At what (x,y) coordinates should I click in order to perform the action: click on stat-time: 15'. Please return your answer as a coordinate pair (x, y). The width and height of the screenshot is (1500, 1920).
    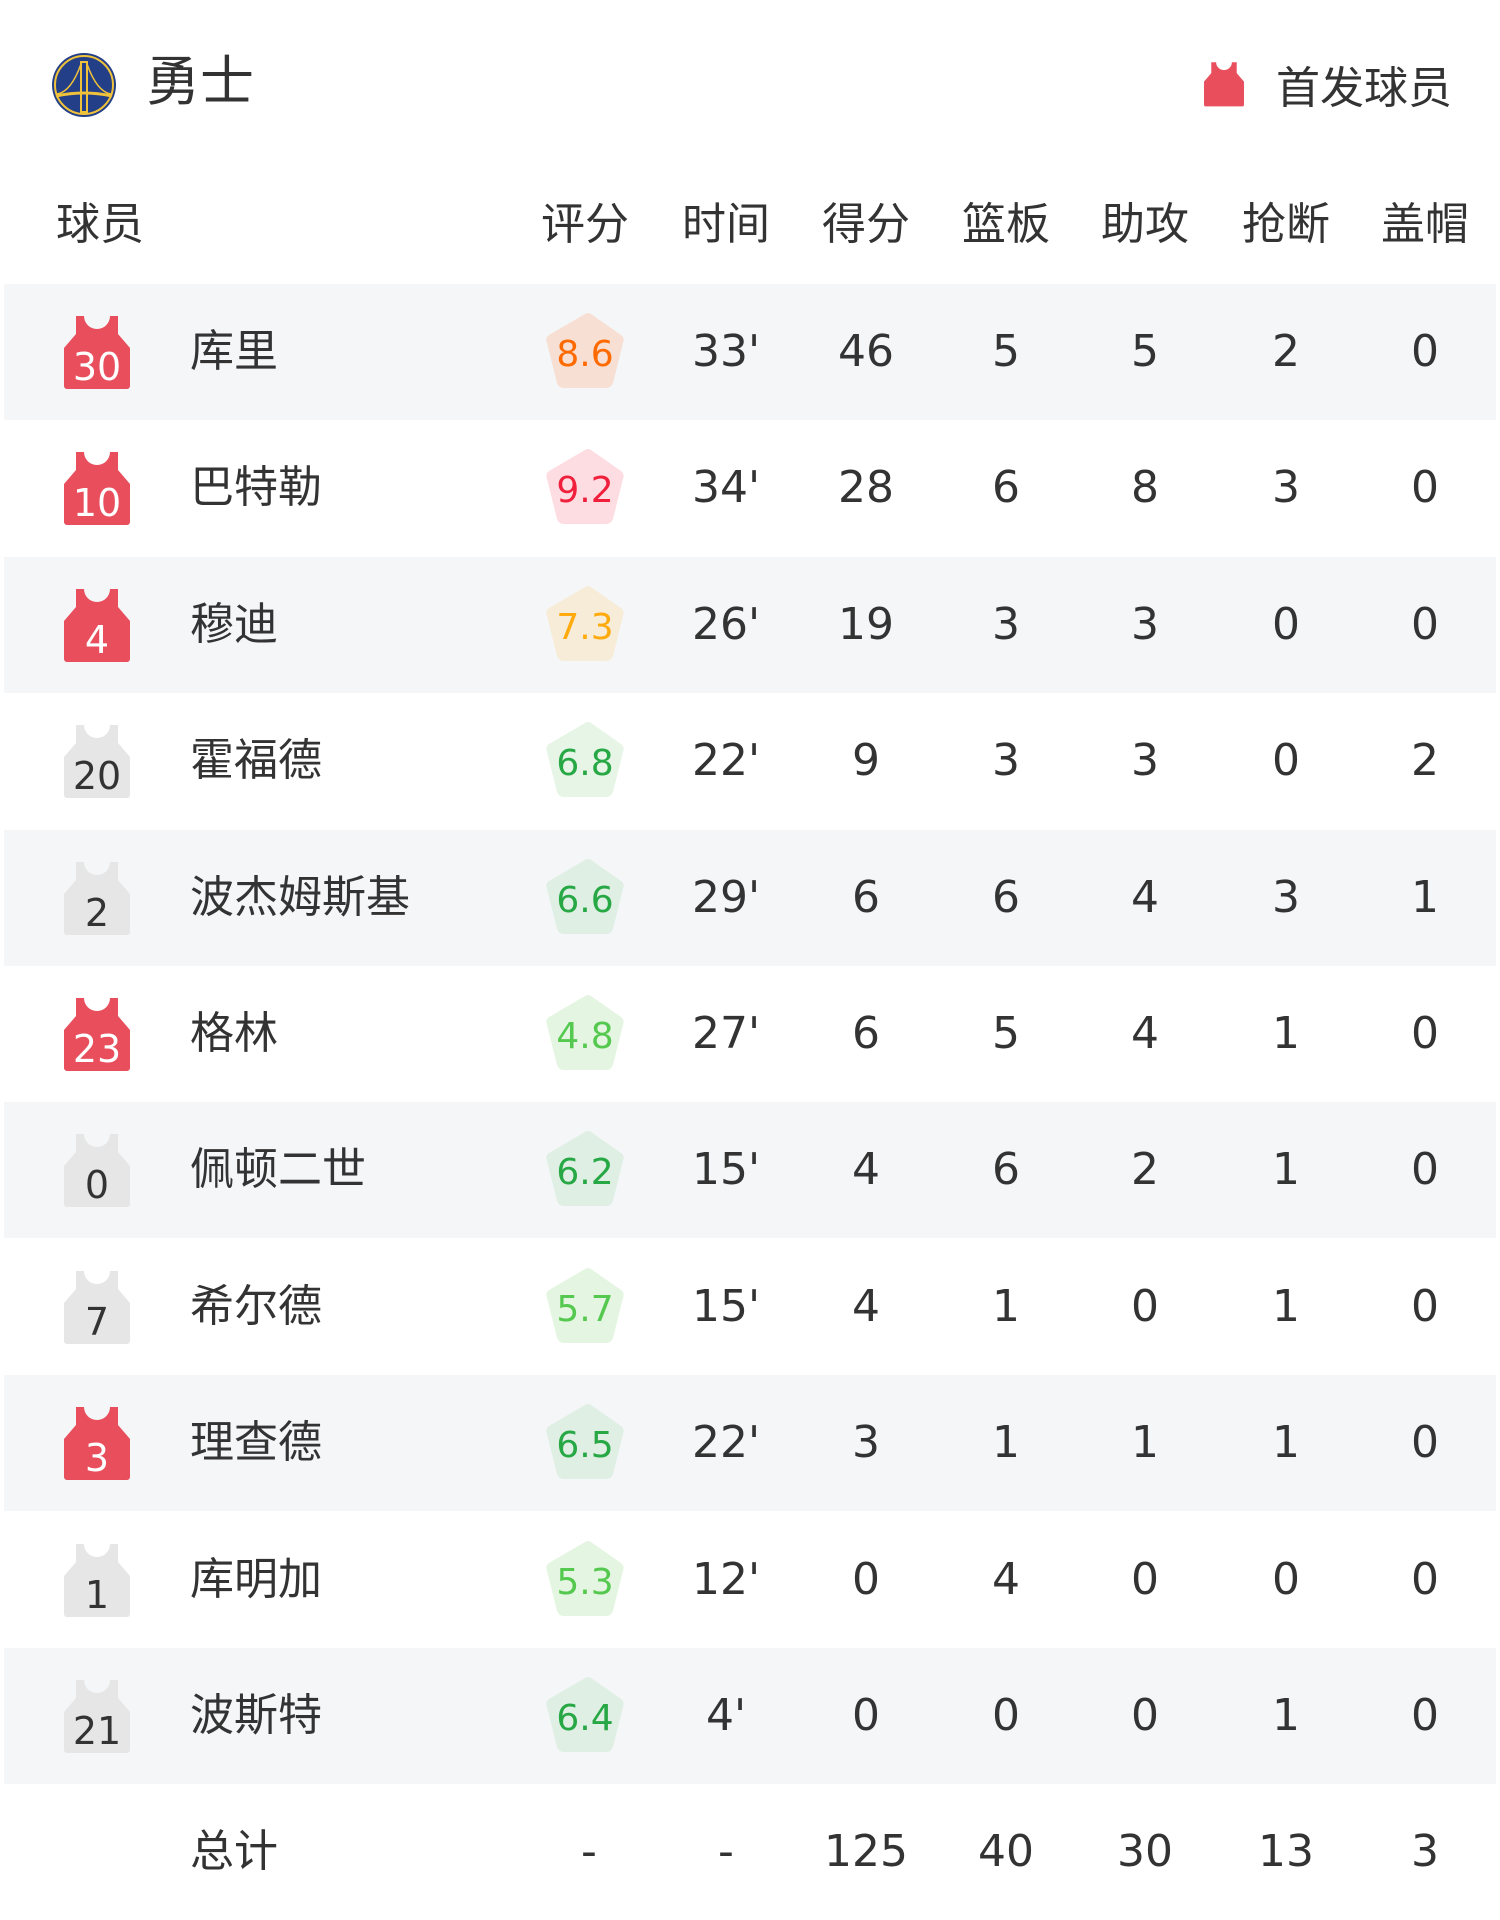
    Looking at the image, I should click on (726, 1170).